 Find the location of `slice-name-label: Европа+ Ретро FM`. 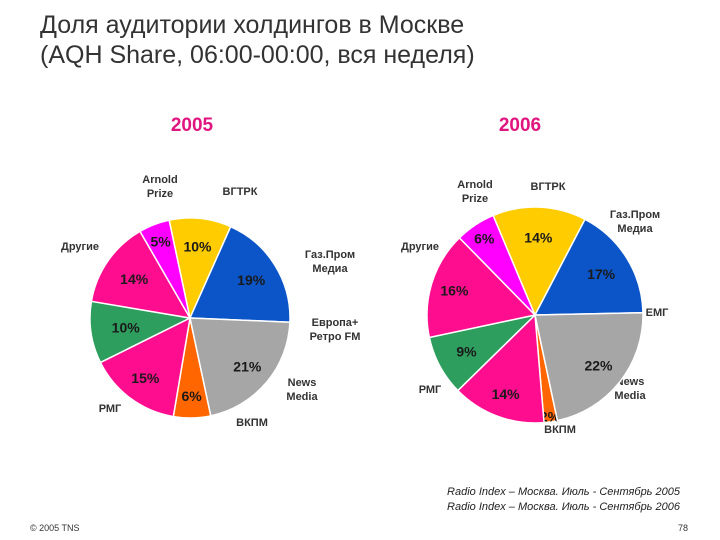

slice-name-label: Европа+ Ретро FM is located at coordinates (335, 330).